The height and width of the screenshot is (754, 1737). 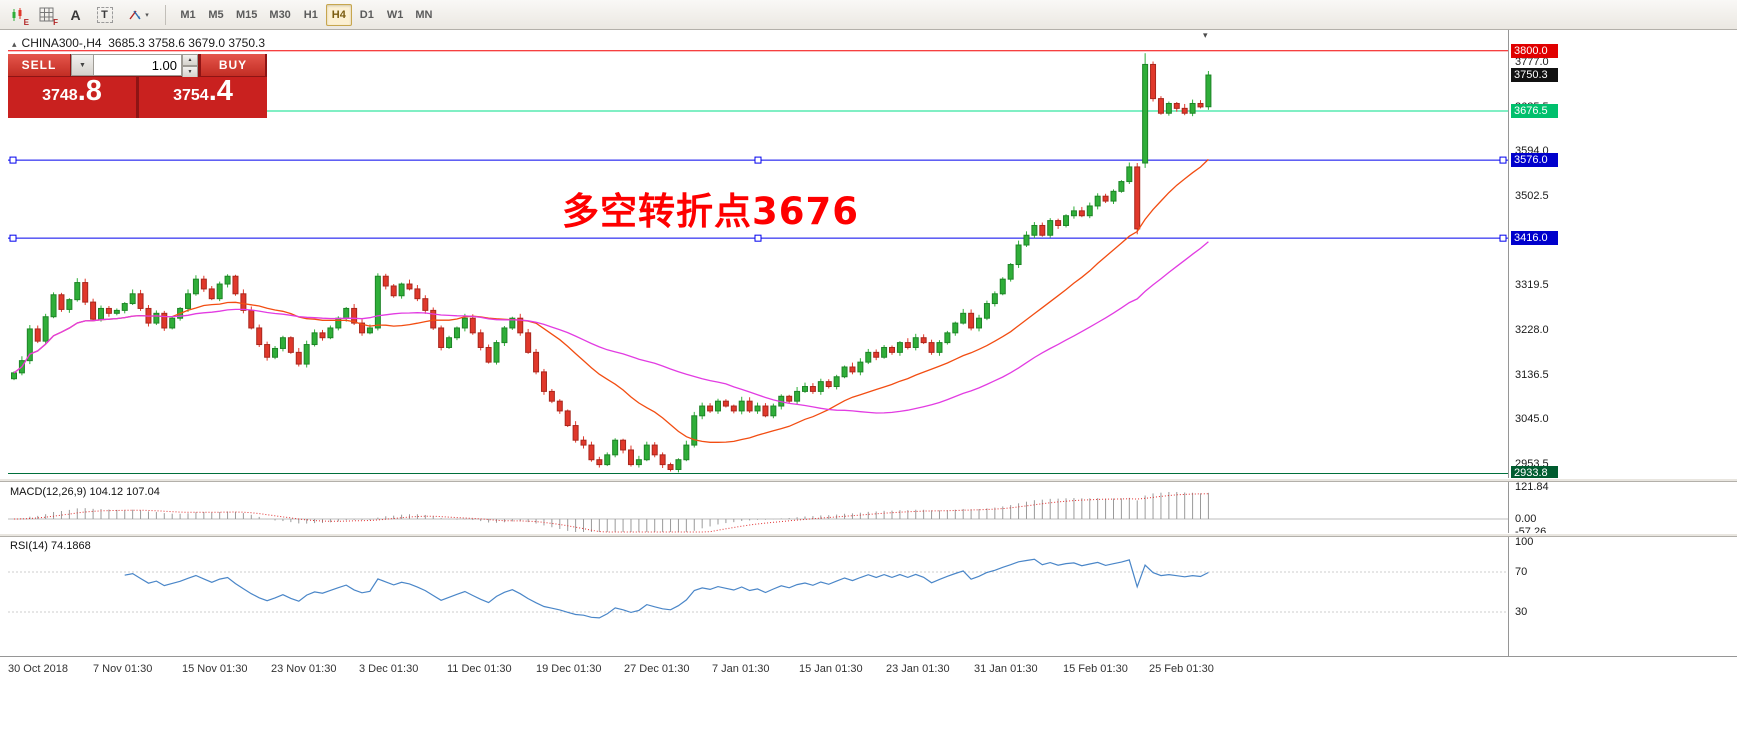 What do you see at coordinates (710, 211) in the screenshot?
I see `chart-annotation: 多空转折点3676` at bounding box center [710, 211].